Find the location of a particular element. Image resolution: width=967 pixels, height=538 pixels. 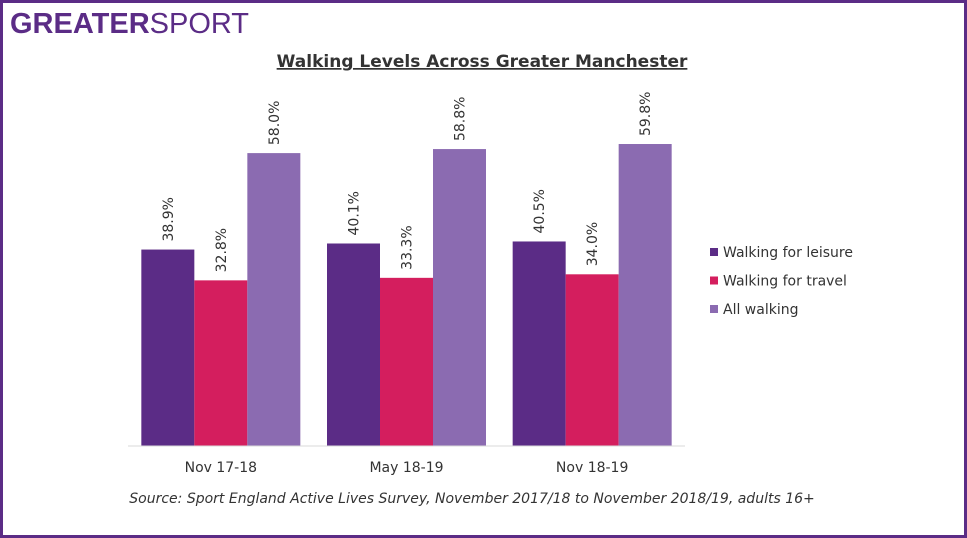

data-label: 58.8% is located at coordinates (461, 119).